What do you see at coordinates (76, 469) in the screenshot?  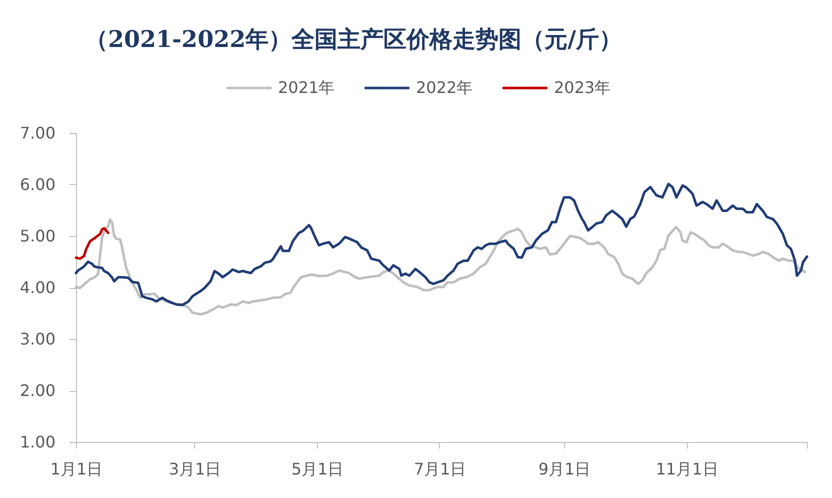 I see `x-tick-label: 1月1日` at bounding box center [76, 469].